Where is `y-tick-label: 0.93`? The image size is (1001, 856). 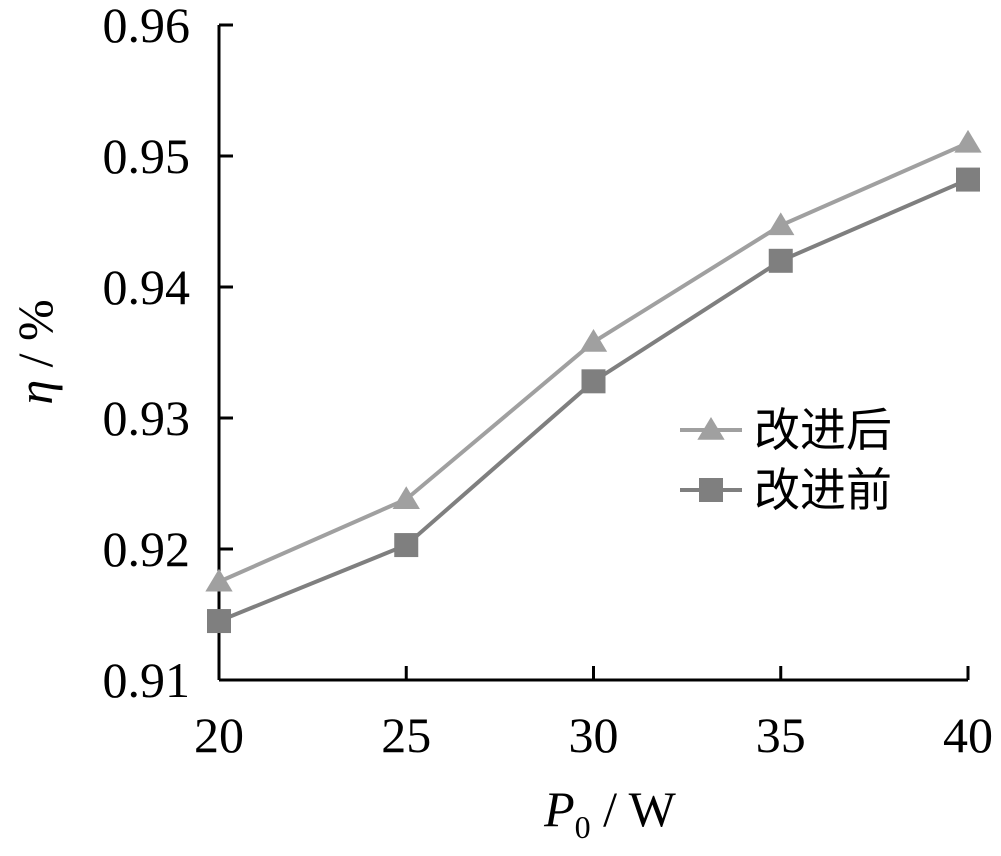 y-tick-label: 0.93 is located at coordinates (147, 418).